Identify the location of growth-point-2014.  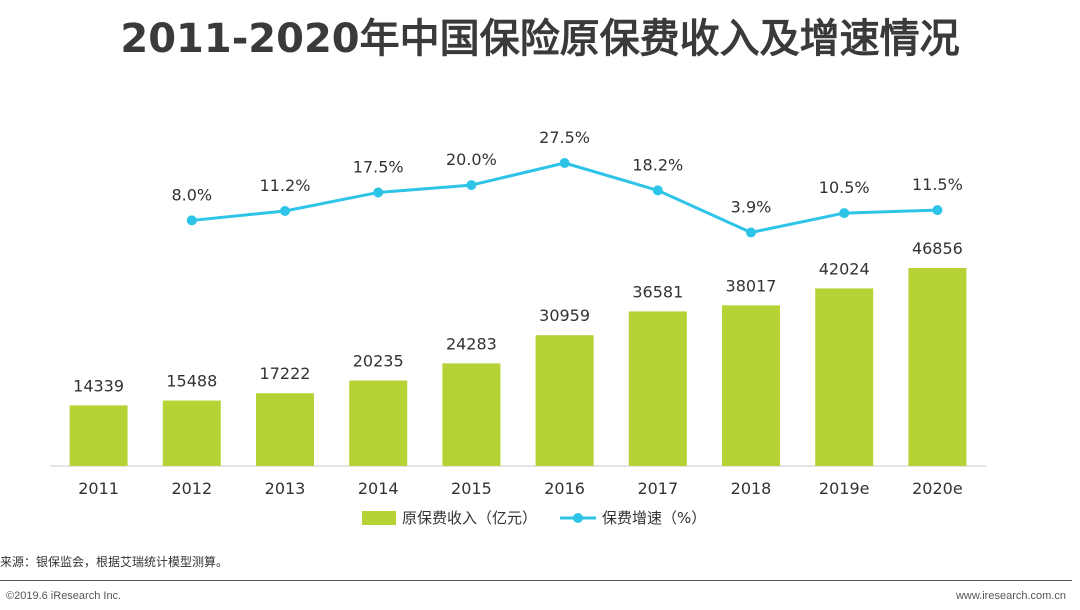
(378, 192).